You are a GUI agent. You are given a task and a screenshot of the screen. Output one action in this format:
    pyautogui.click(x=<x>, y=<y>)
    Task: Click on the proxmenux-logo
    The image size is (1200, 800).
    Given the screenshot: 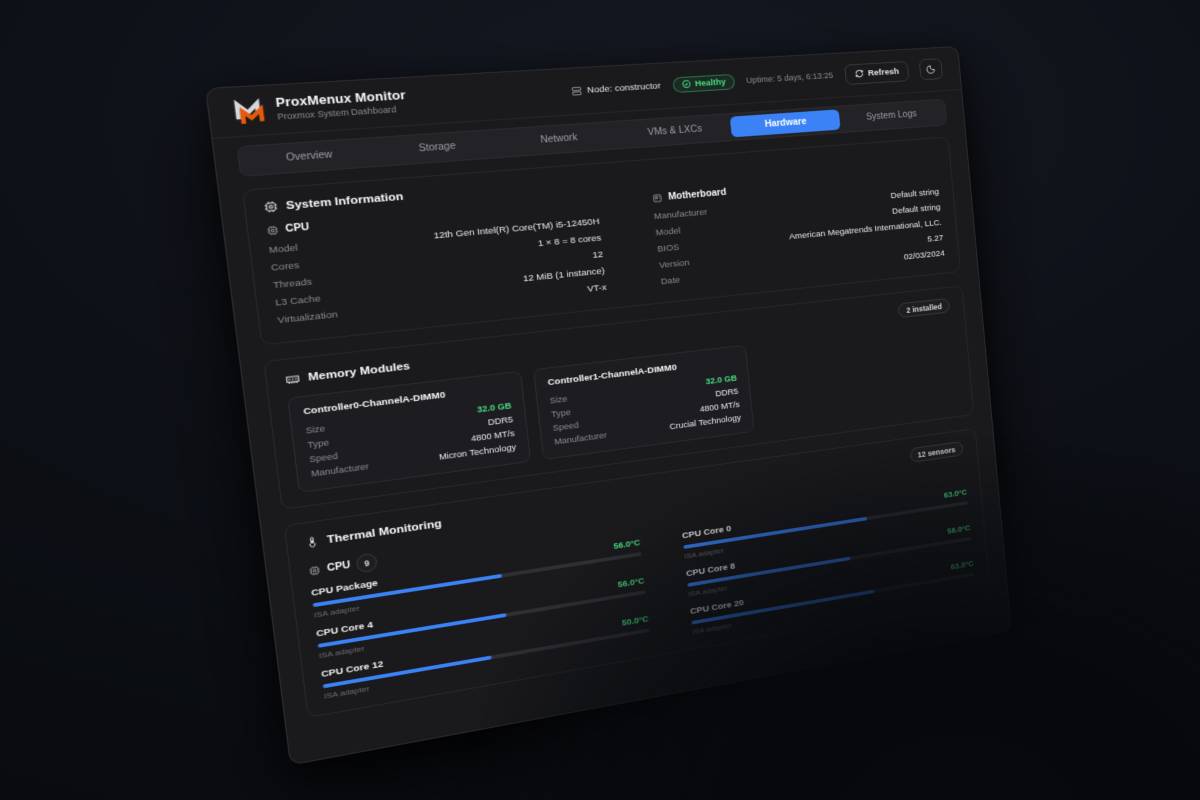 What is the action you would take?
    pyautogui.click(x=249, y=111)
    